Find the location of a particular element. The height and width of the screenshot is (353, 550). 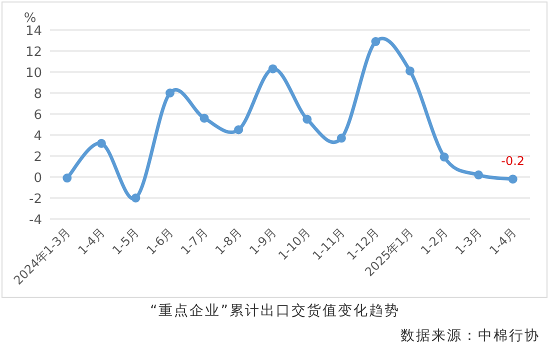

text: “重点企业”累计出口交货值变化趋势 is located at coordinates (275, 311).